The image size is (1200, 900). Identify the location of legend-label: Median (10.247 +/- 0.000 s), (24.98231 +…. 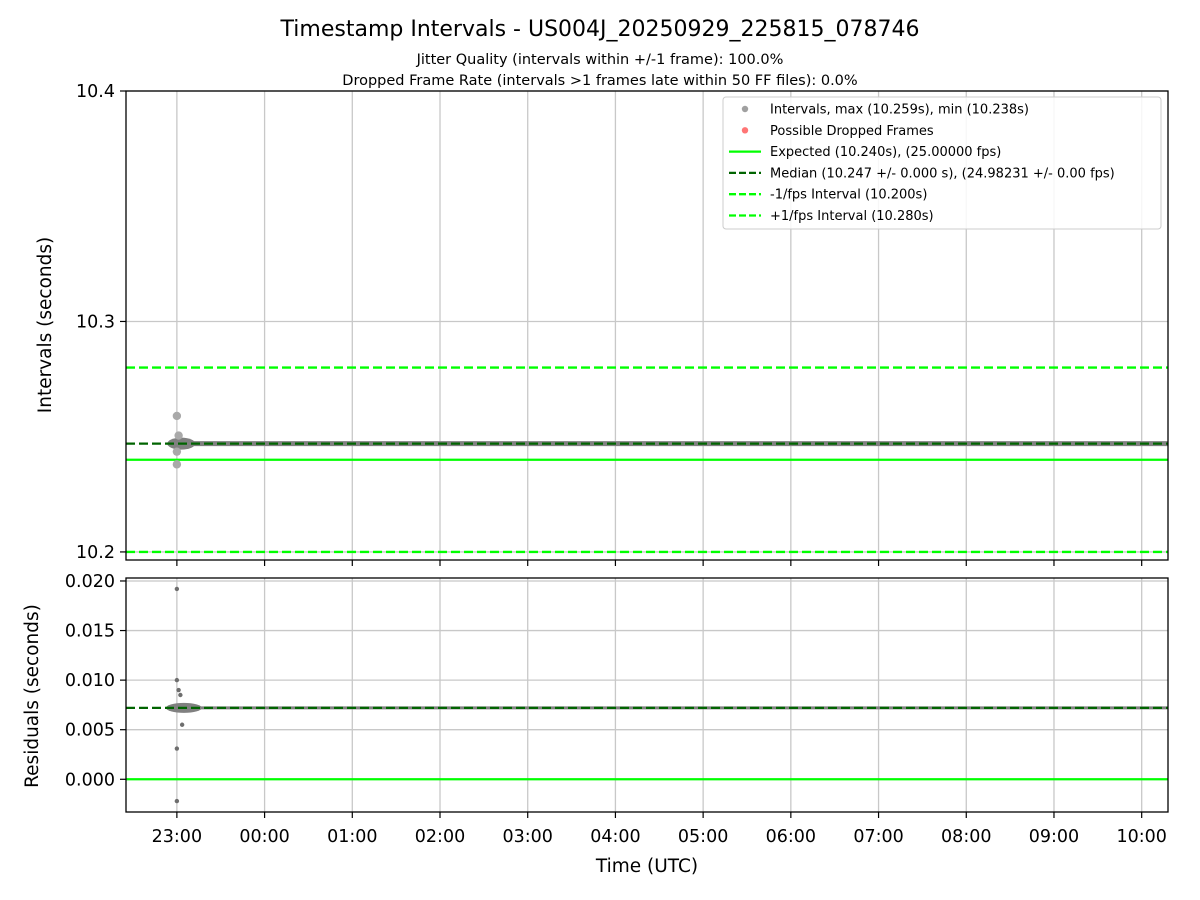
(942, 173).